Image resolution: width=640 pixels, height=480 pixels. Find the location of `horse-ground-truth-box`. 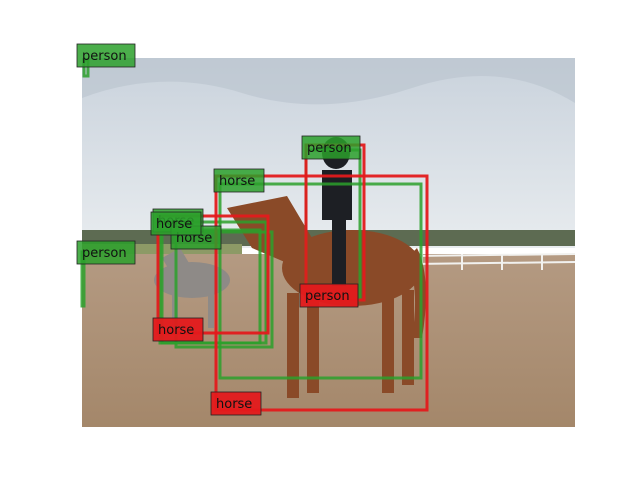

horse-ground-truth-box is located at coordinates (213, 274).